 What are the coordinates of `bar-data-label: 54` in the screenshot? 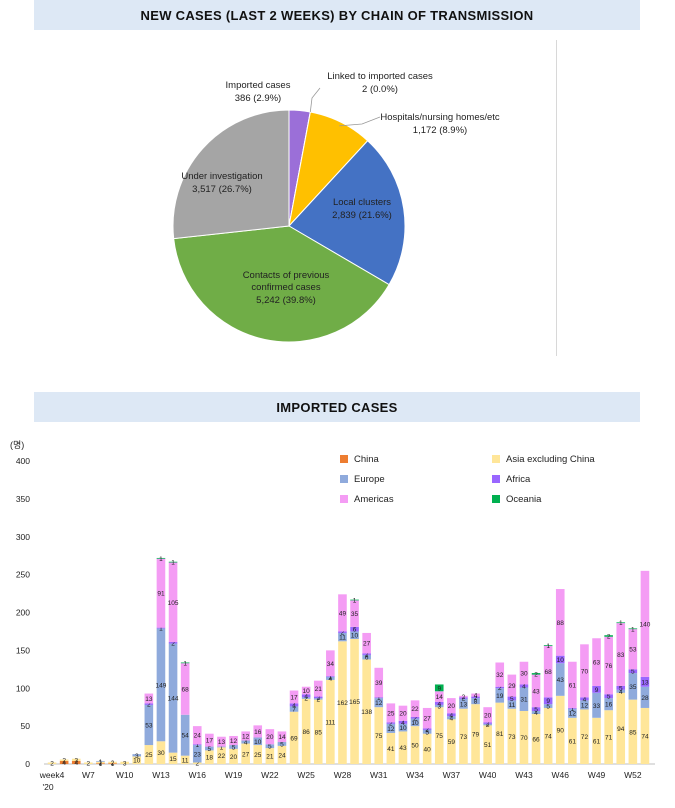 It's located at (186, 736).